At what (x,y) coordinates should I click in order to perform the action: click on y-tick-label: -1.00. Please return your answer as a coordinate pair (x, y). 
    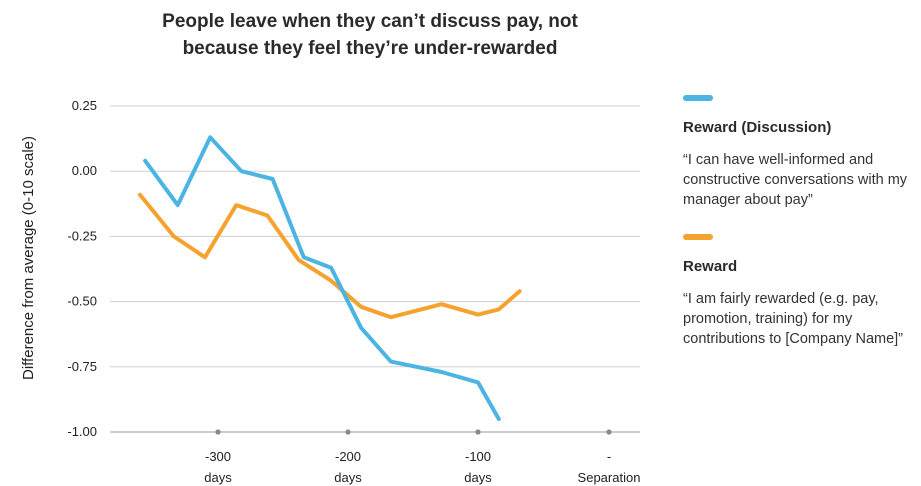
    Looking at the image, I should click on (82, 431).